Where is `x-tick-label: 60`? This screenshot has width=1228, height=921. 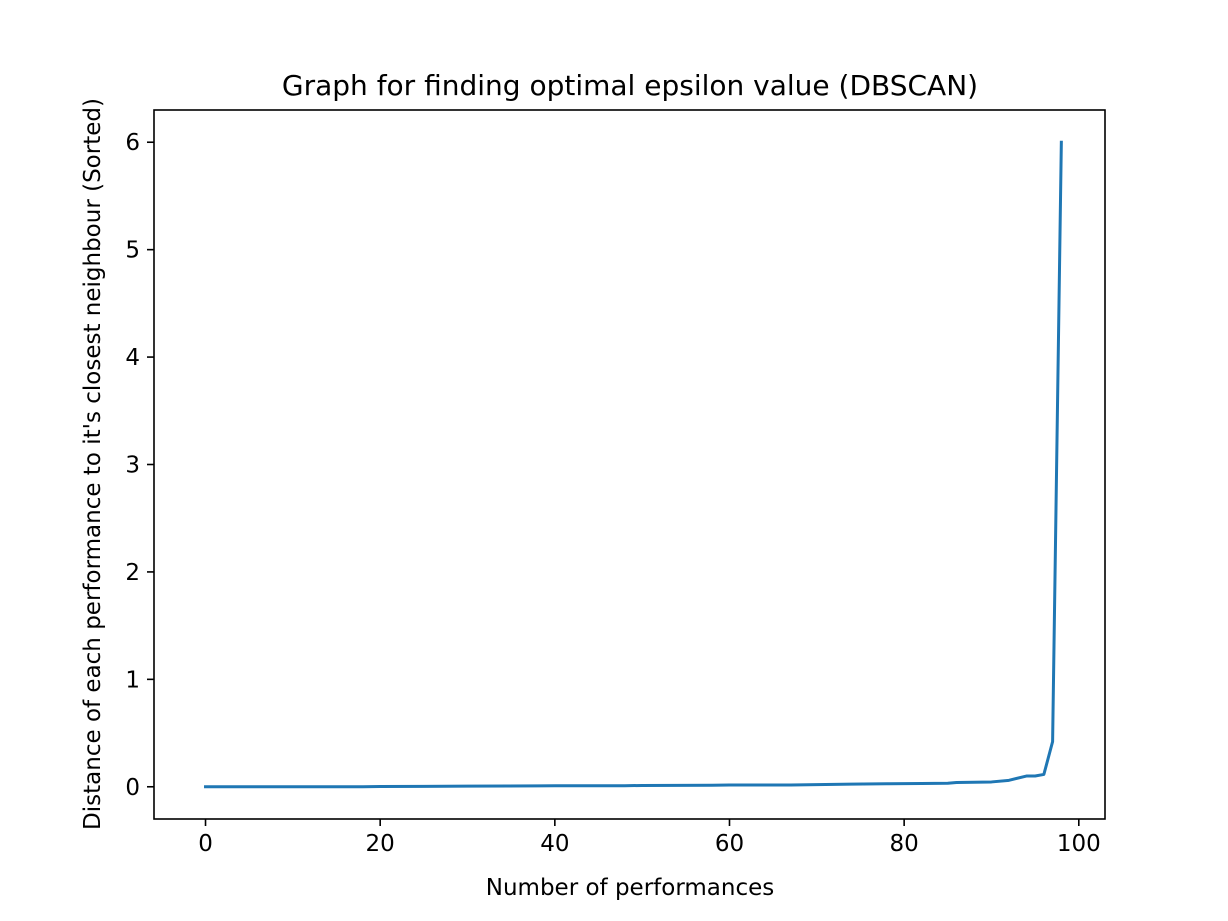 x-tick-label: 60 is located at coordinates (729, 844).